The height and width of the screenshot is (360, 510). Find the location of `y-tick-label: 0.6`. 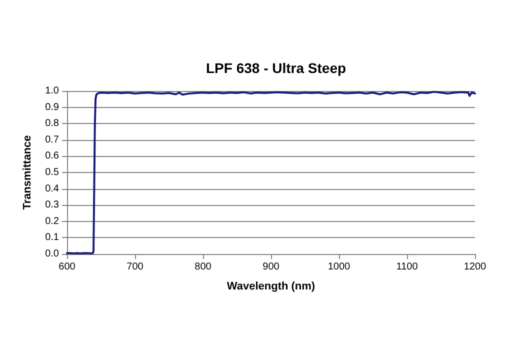

y-tick-label: 0.6 is located at coordinates (52, 156).